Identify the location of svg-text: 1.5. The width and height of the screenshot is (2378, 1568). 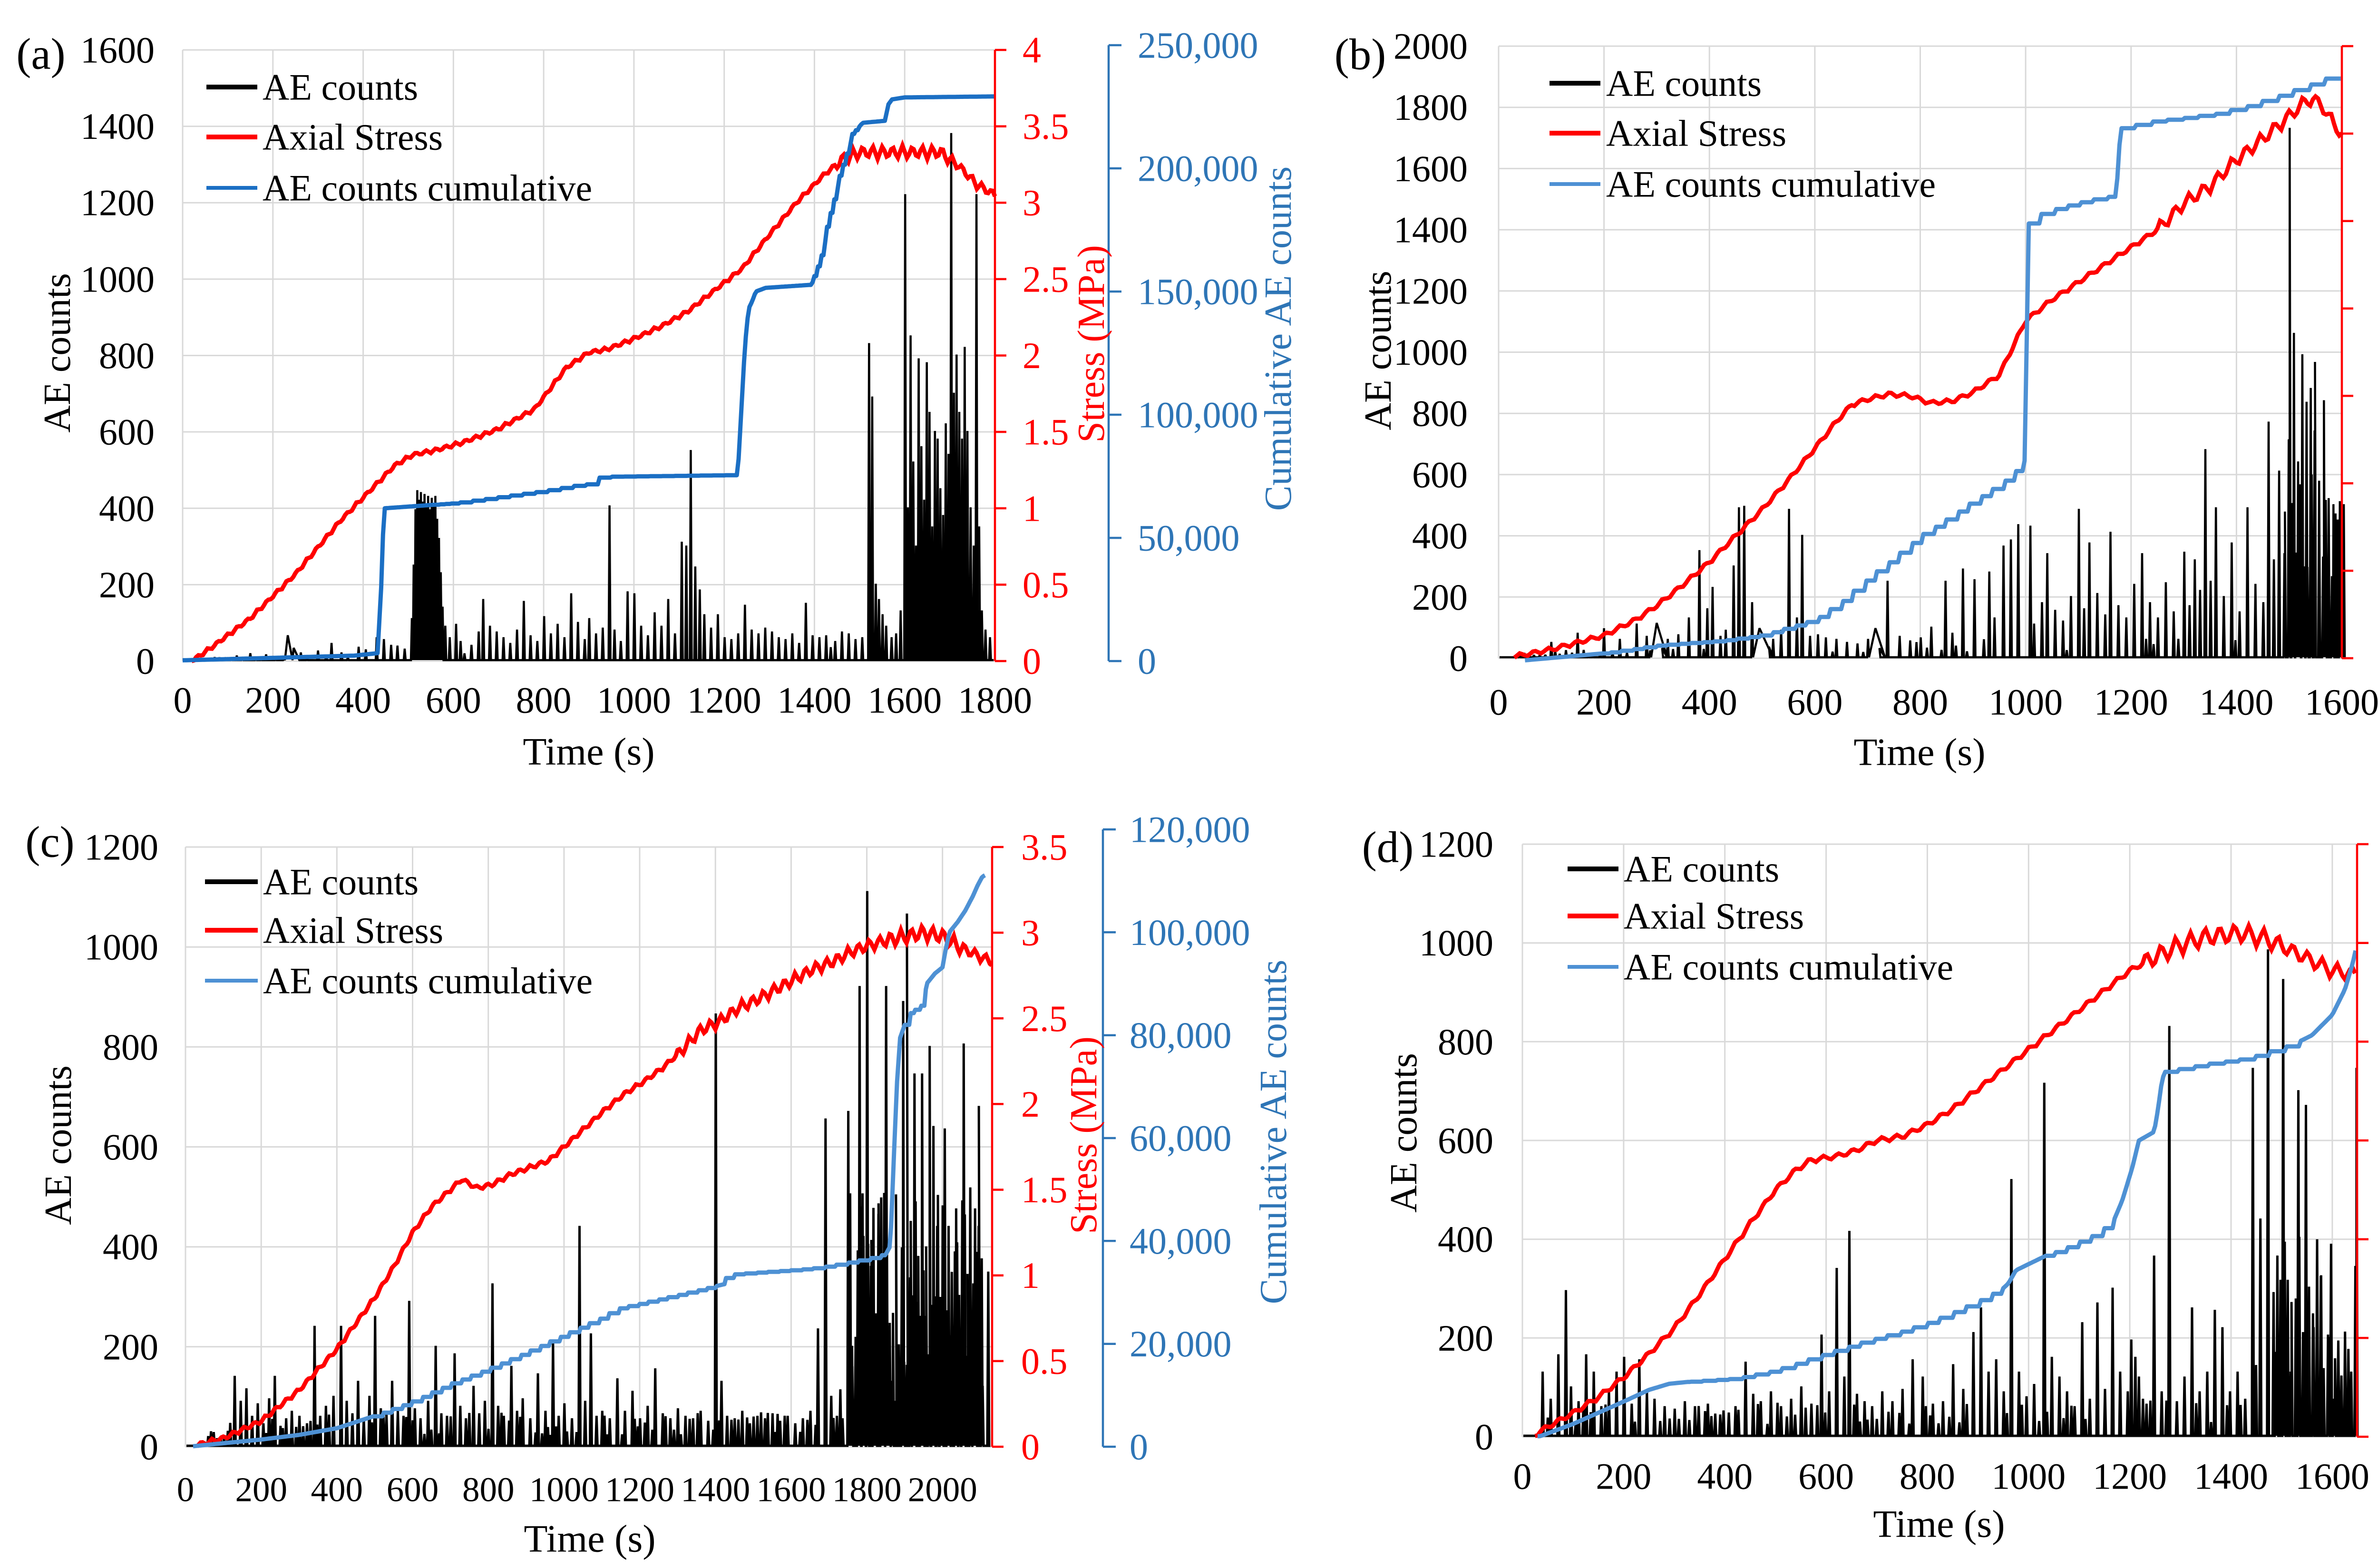
(1044, 1189).